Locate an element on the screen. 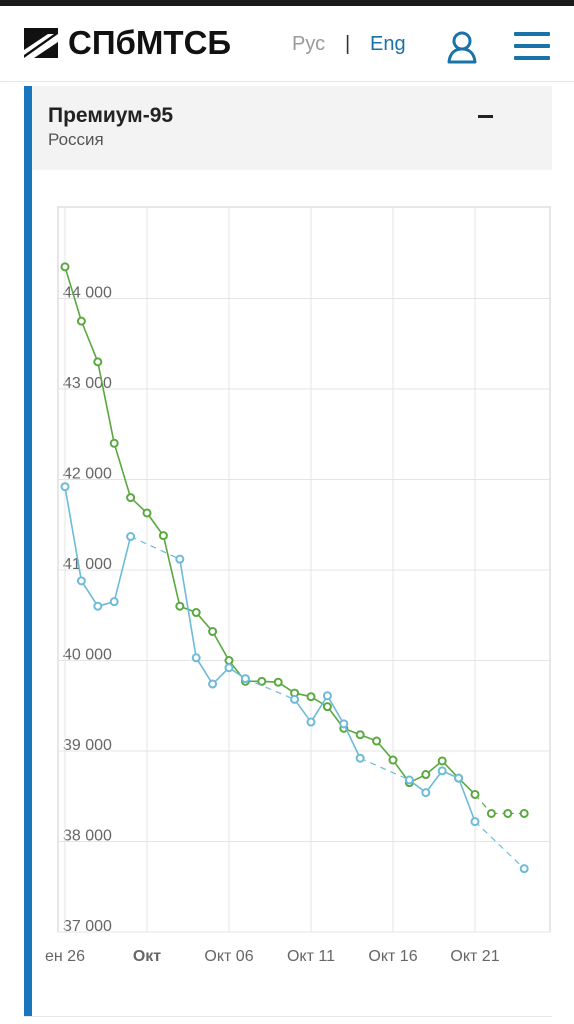 The height and width of the screenshot is (1024, 574). card-subtitle: Россия is located at coordinates (76, 139).